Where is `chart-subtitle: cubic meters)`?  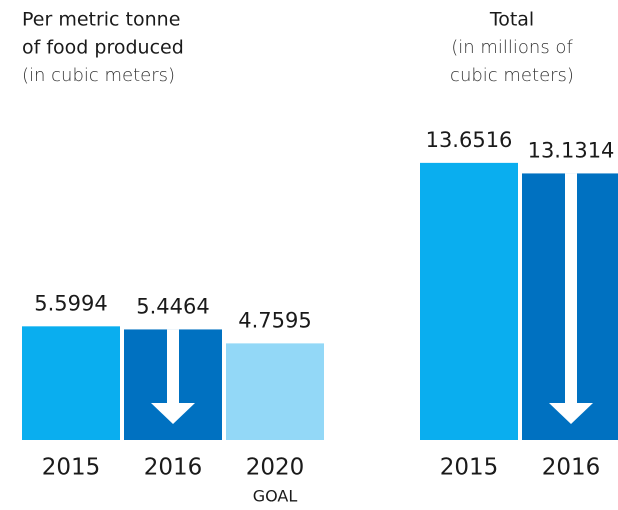
chart-subtitle: cubic meters) is located at coordinates (512, 75).